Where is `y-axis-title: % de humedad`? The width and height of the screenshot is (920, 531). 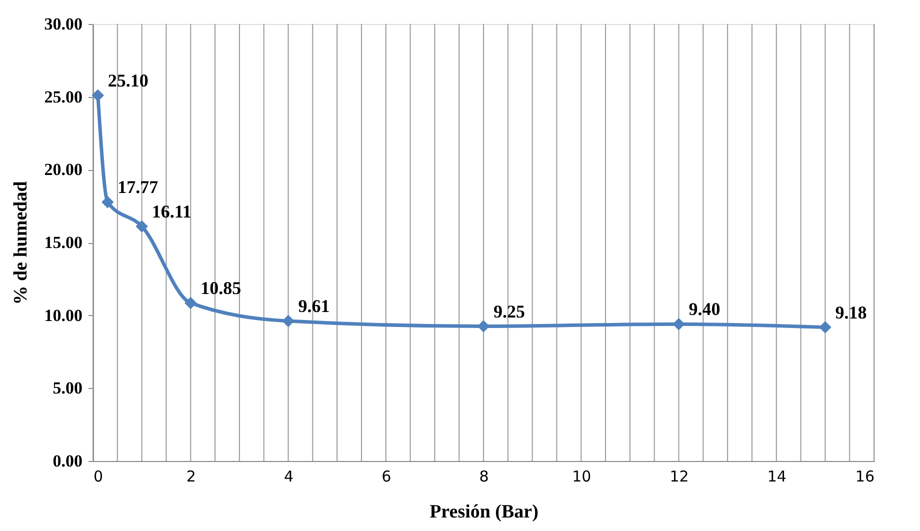
y-axis-title: % de humedad is located at coordinates (21, 242).